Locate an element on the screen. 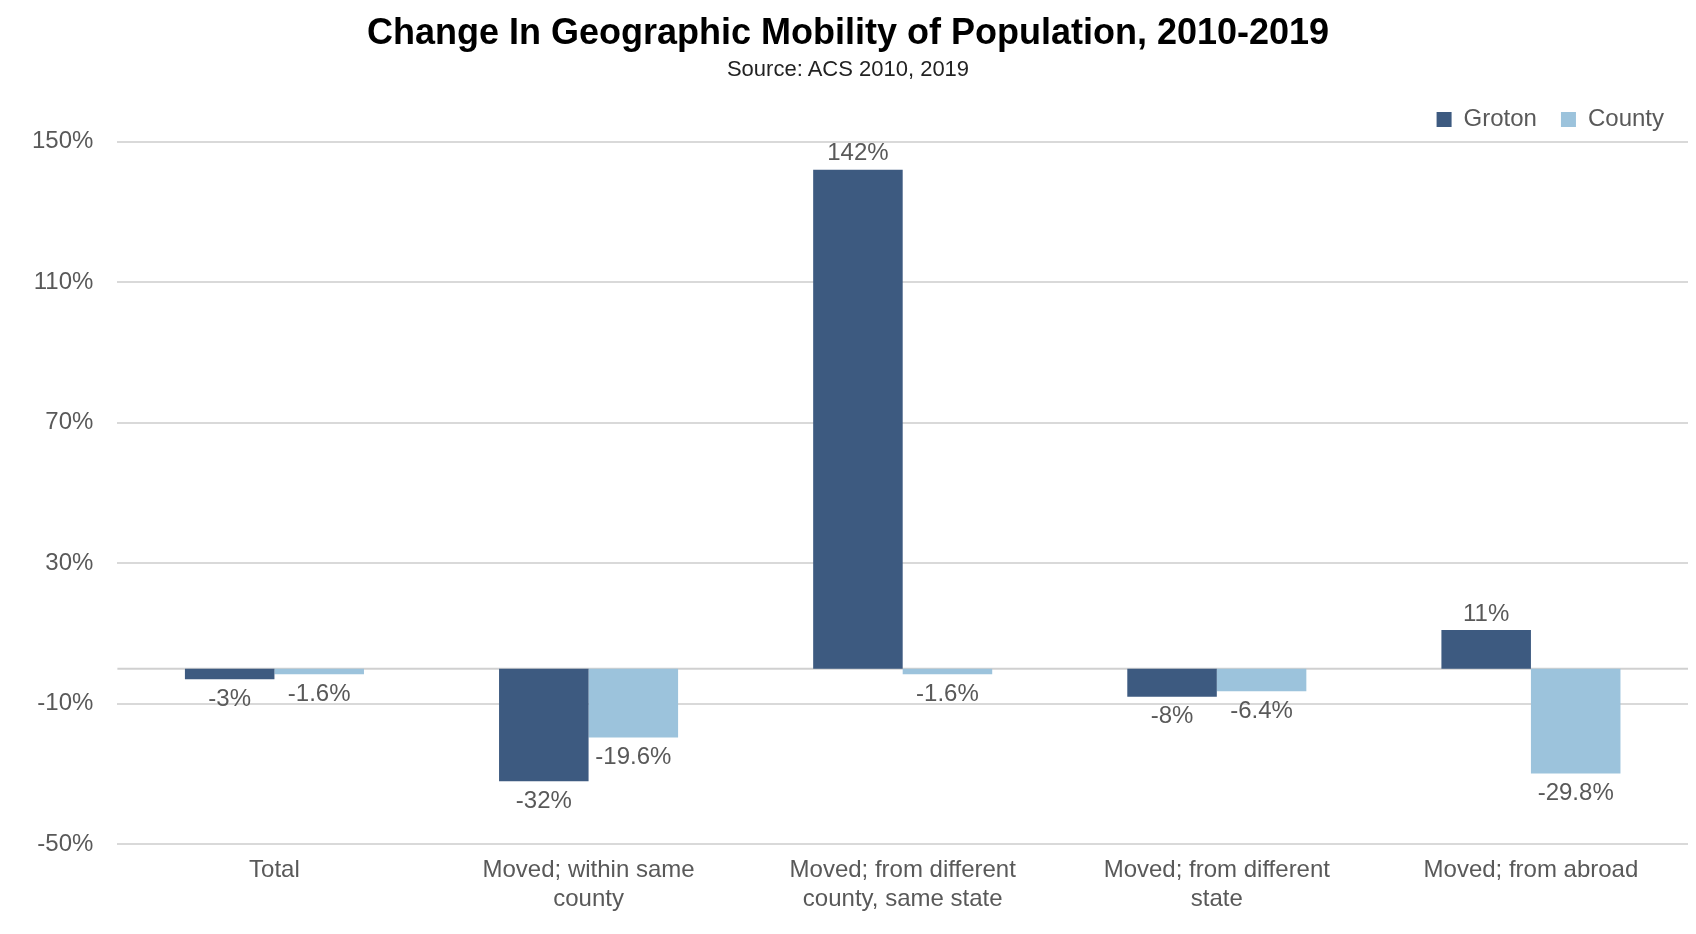  legend-label: Groton is located at coordinates (1500, 118).